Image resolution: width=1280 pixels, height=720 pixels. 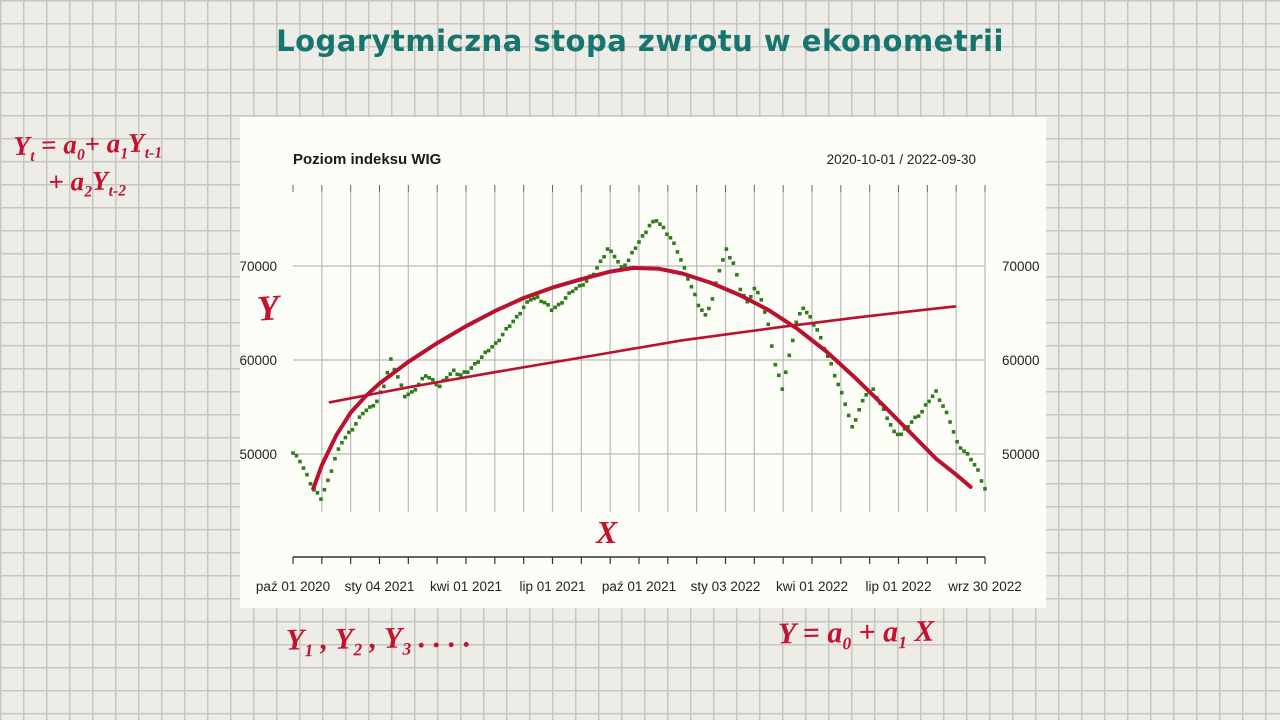 I want to click on page-title: Logarytmiczna stopa zwrotu w ekonometrii, so click(x=640, y=41).